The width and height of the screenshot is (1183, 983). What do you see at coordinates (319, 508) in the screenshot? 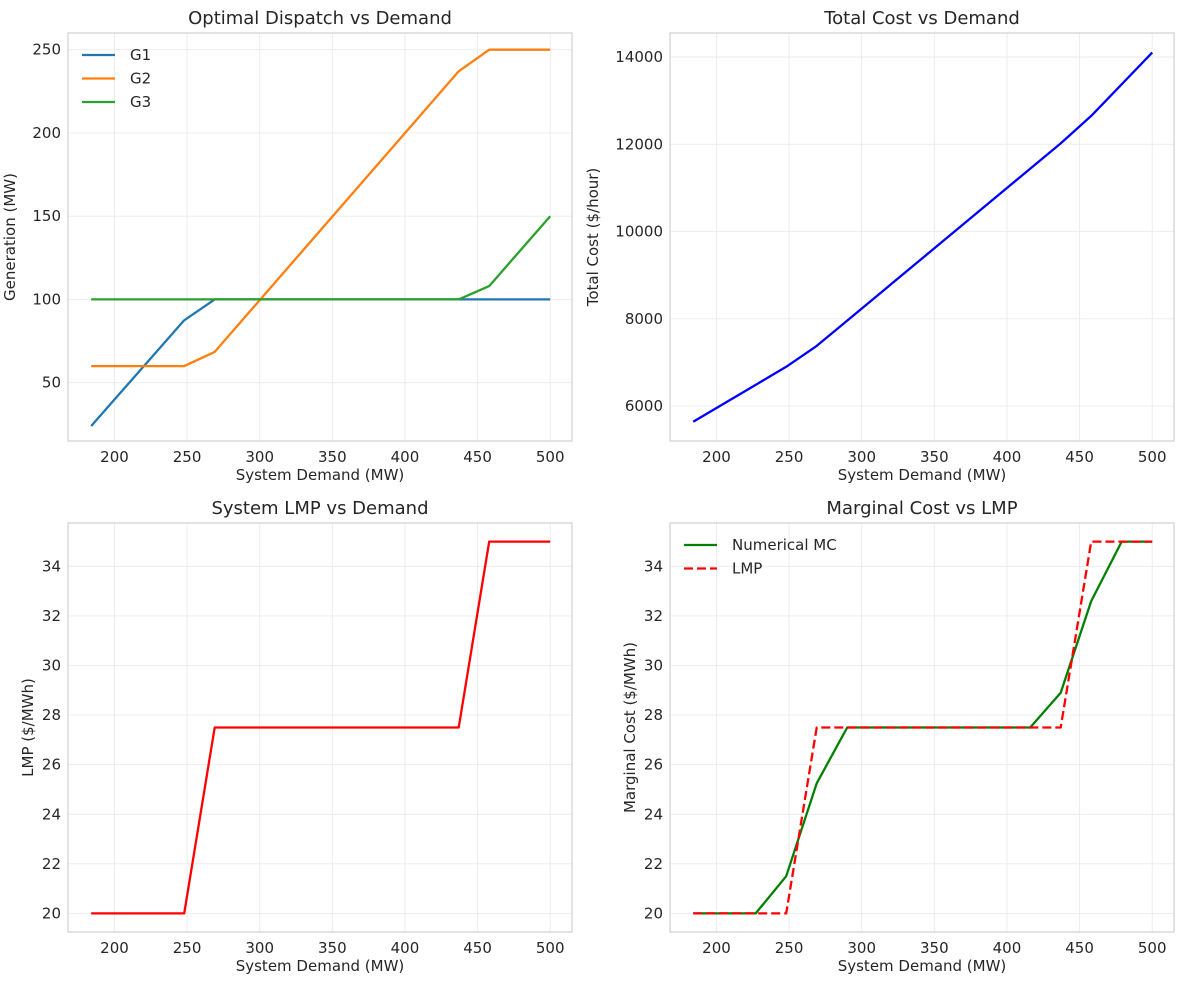
I see `chart-title: System LMP vs Demand` at bounding box center [319, 508].